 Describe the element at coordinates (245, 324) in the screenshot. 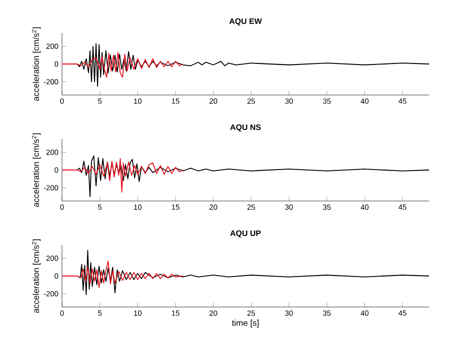

I see `x-axis-title: time [s]` at that location.